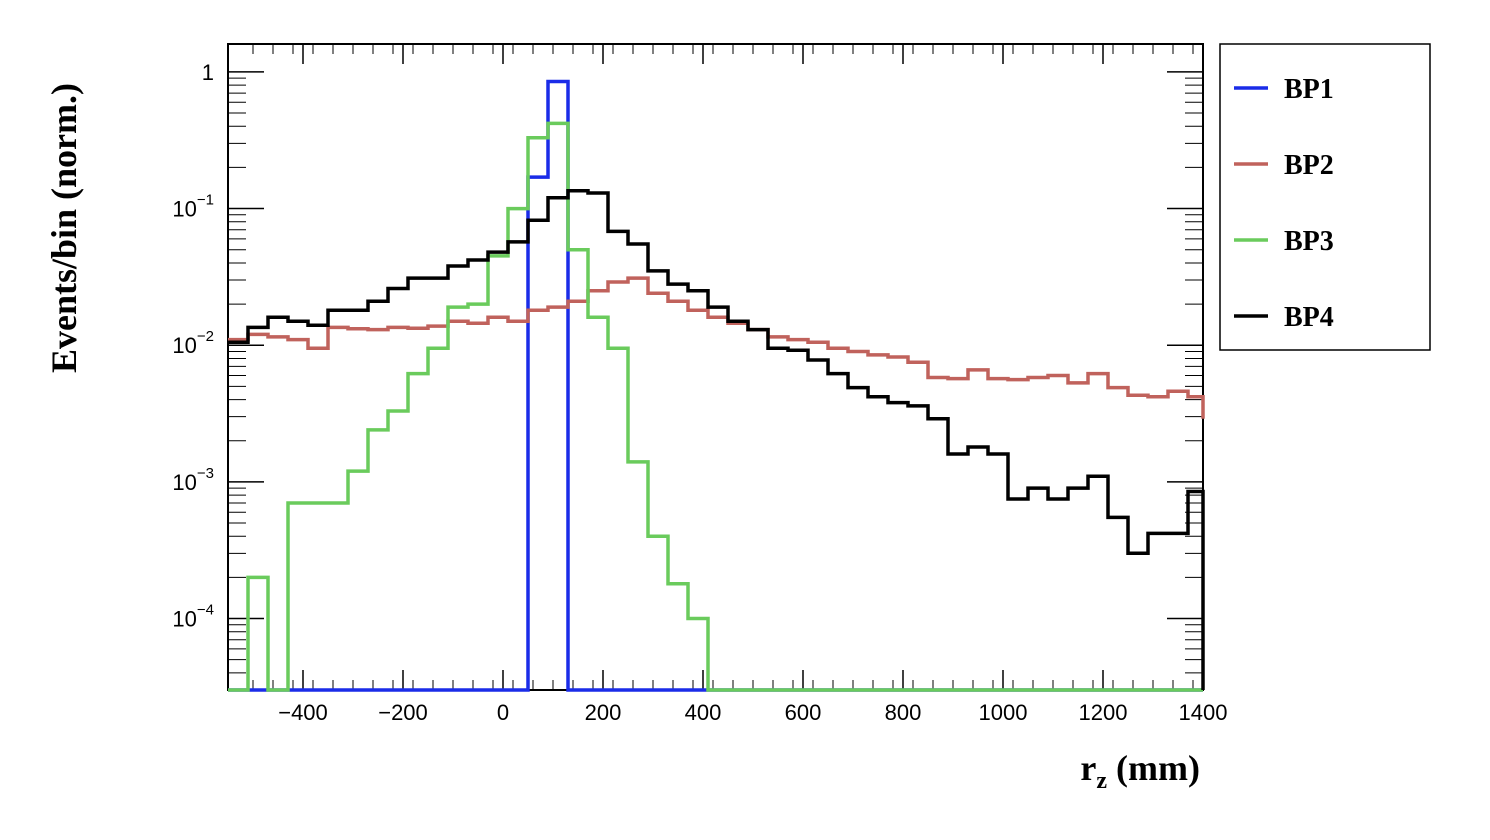  Describe the element at coordinates (205, 610) in the screenshot. I see `y-tick-exponent: −4` at that location.